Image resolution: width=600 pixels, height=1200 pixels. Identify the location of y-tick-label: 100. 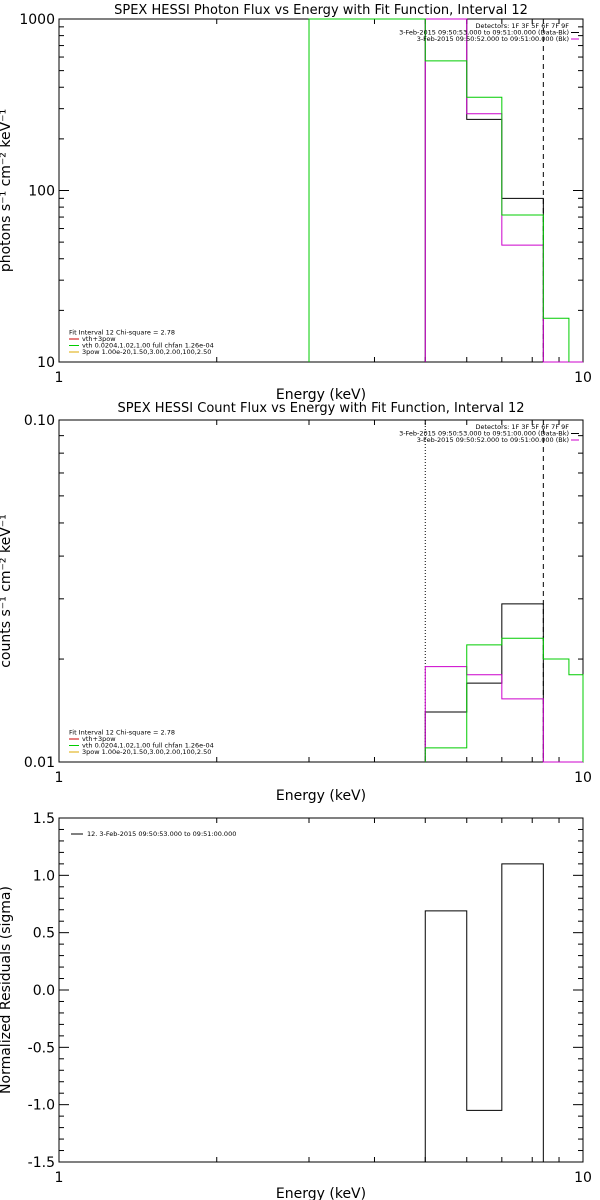
(41, 192).